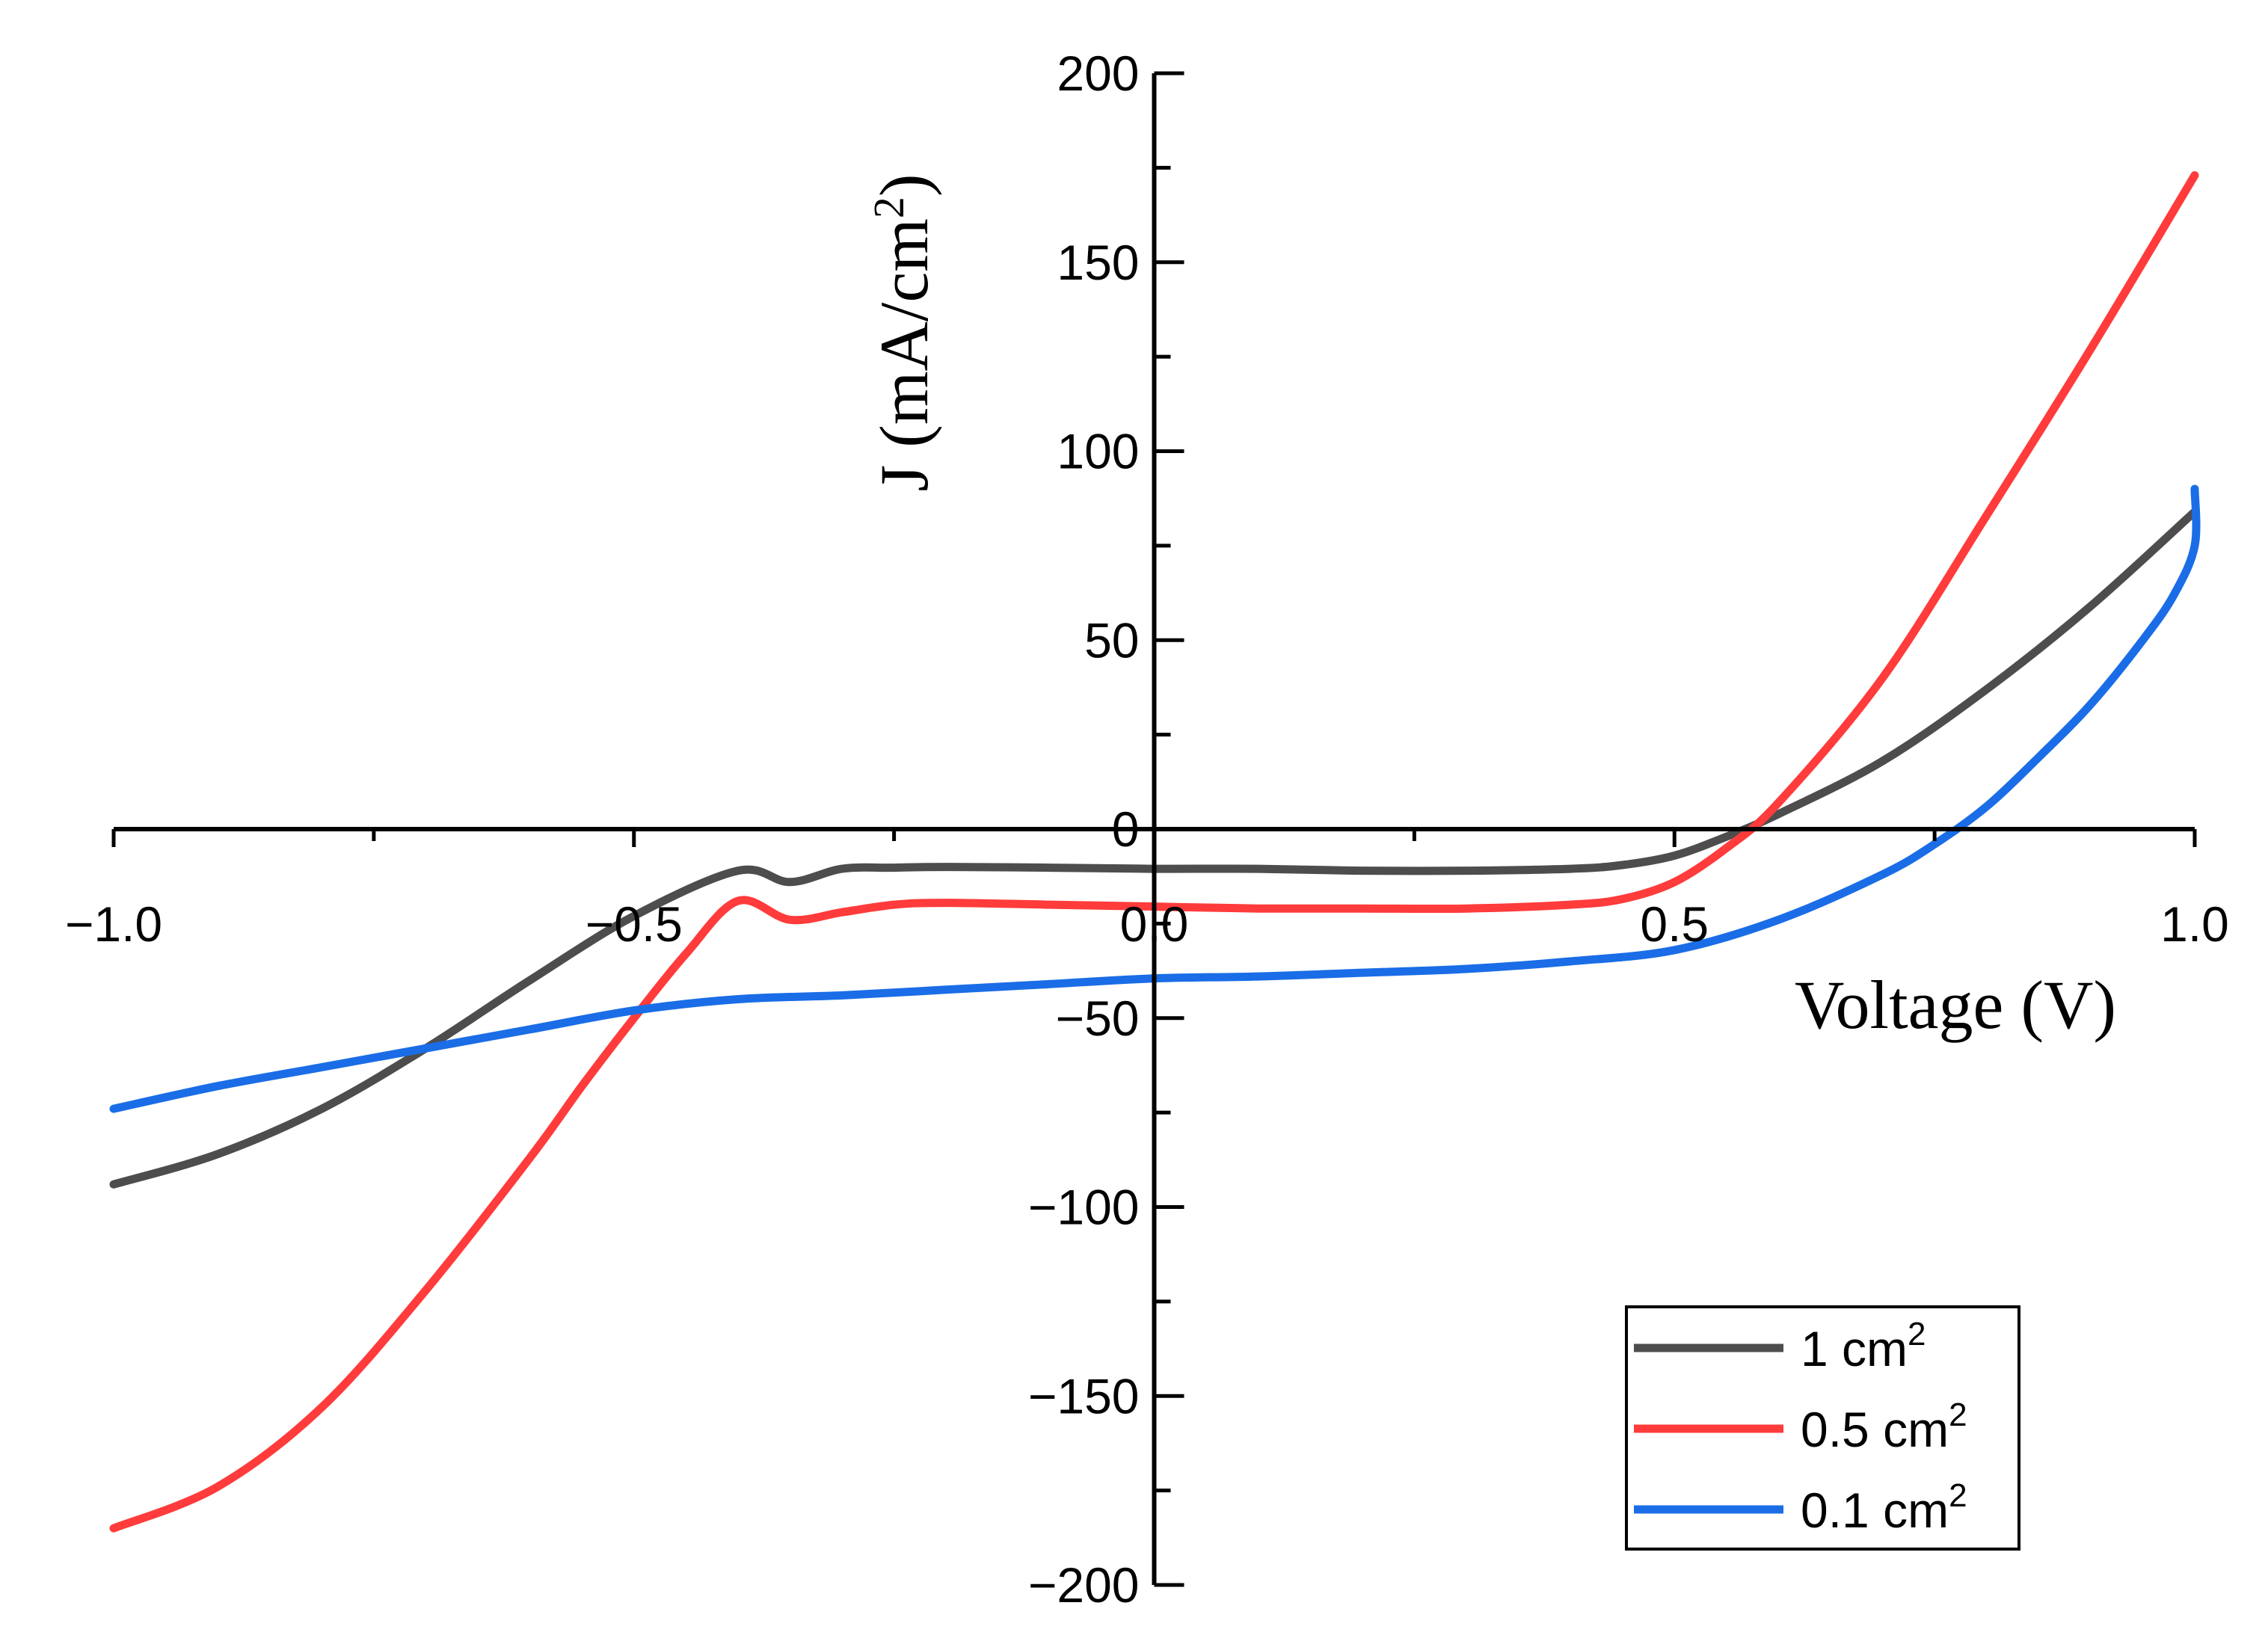 This screenshot has height=1650, width=2268. I want to click on legend-label-2: 0.5 cm2, so click(1884, 1427).